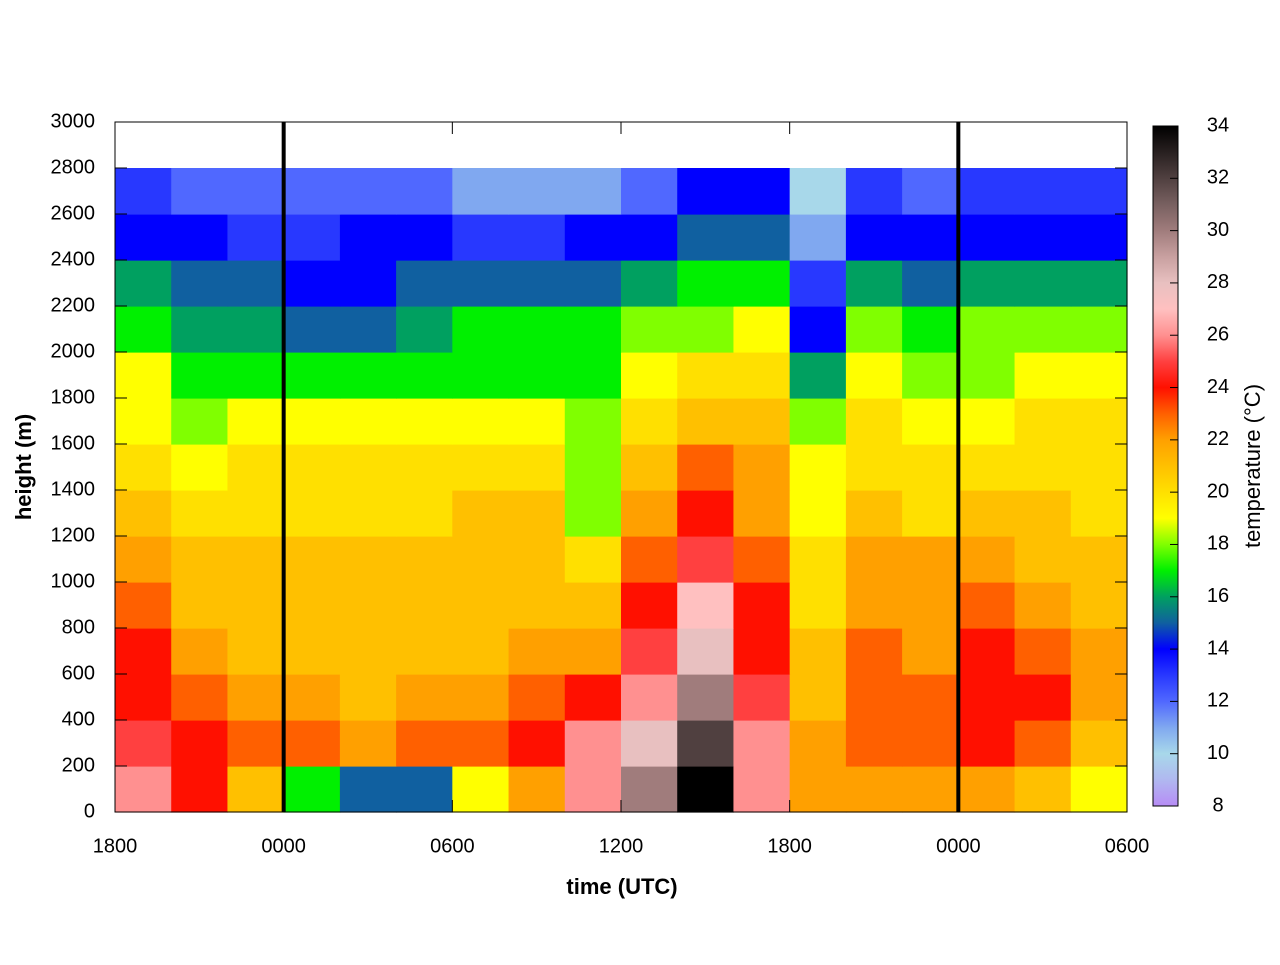  I want to click on colorbar-tick-label: 34, so click(1218, 125).